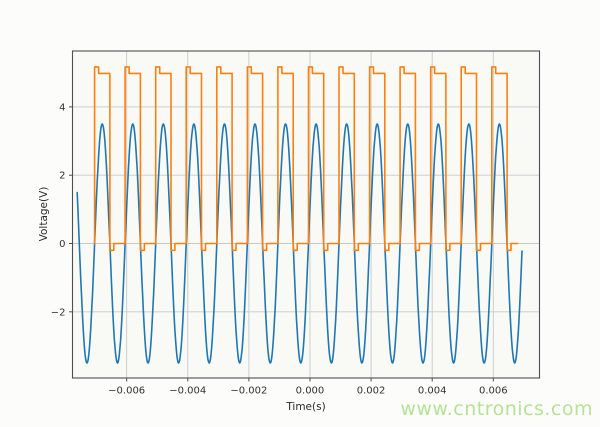  Describe the element at coordinates (62, 107) in the screenshot. I see `y-tick-label: 4` at that location.